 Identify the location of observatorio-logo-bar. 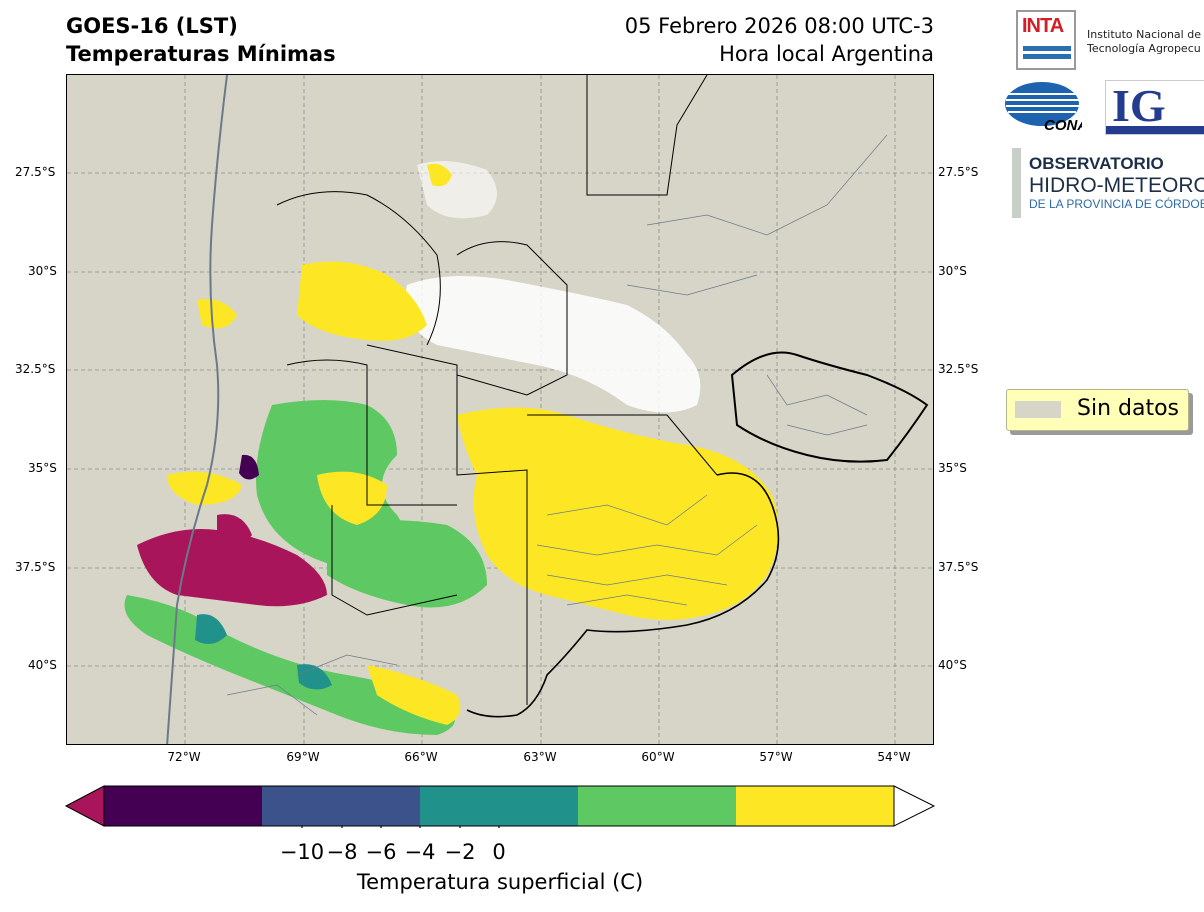
(1016, 183).